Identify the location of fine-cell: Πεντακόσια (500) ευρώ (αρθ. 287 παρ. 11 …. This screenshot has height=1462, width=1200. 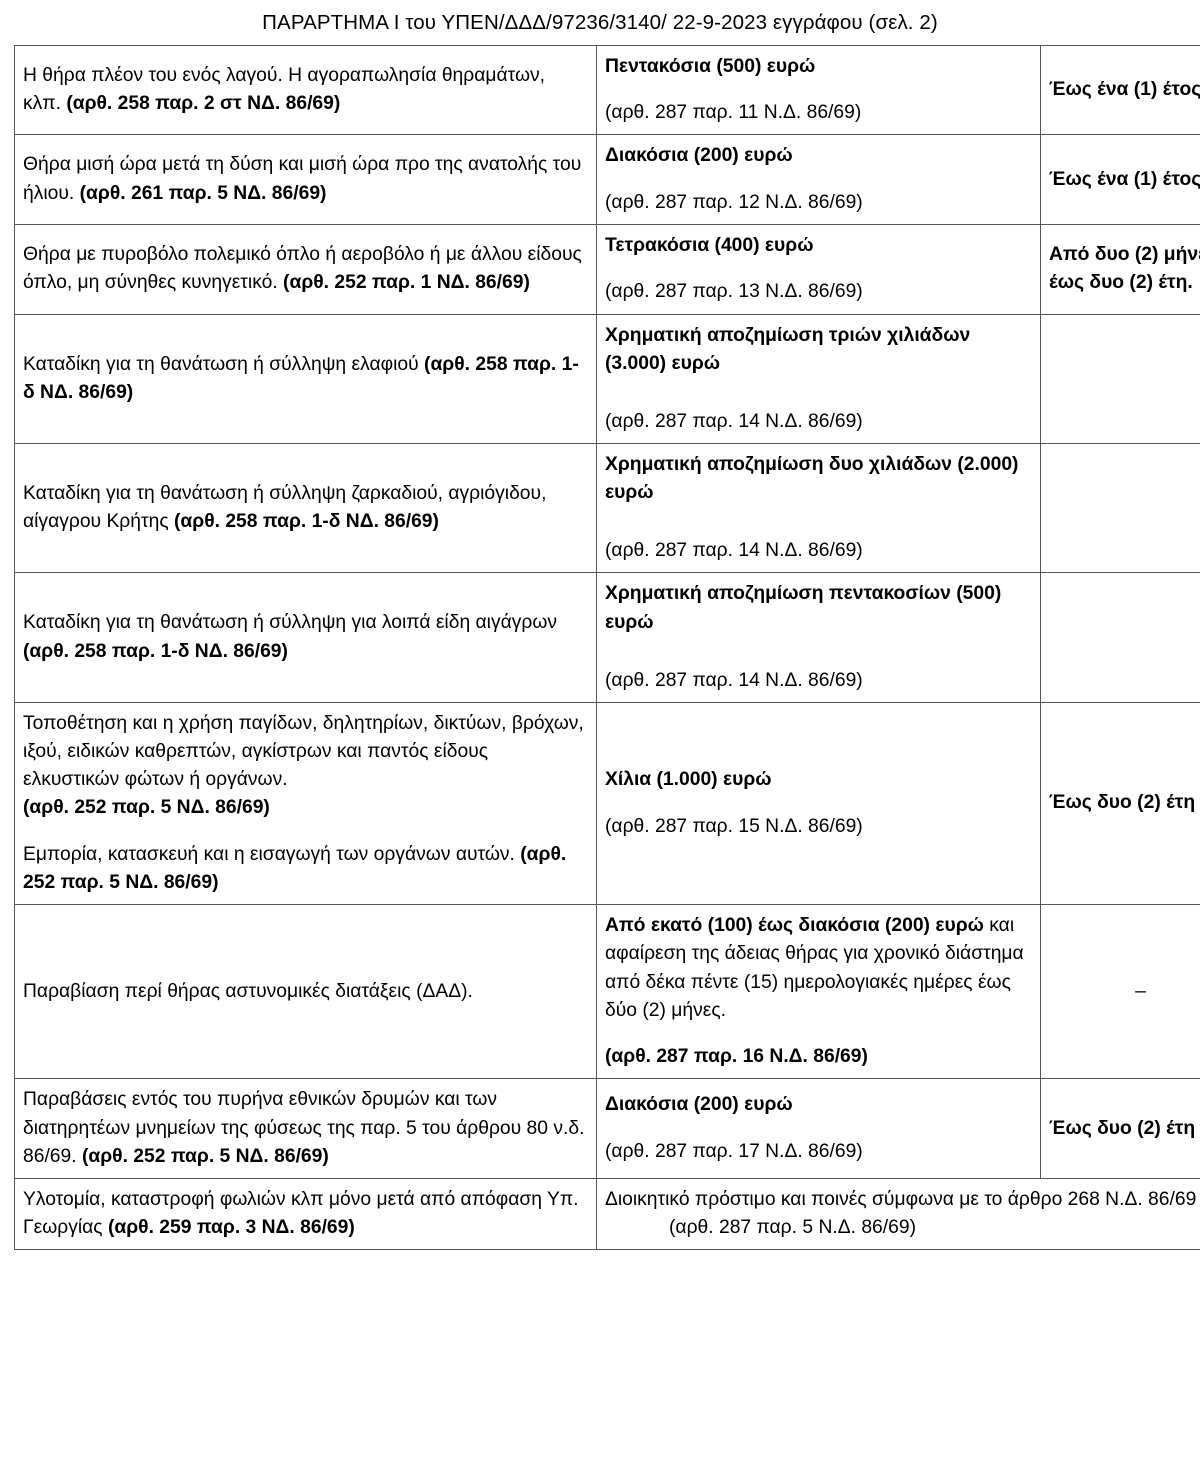
(818, 90).